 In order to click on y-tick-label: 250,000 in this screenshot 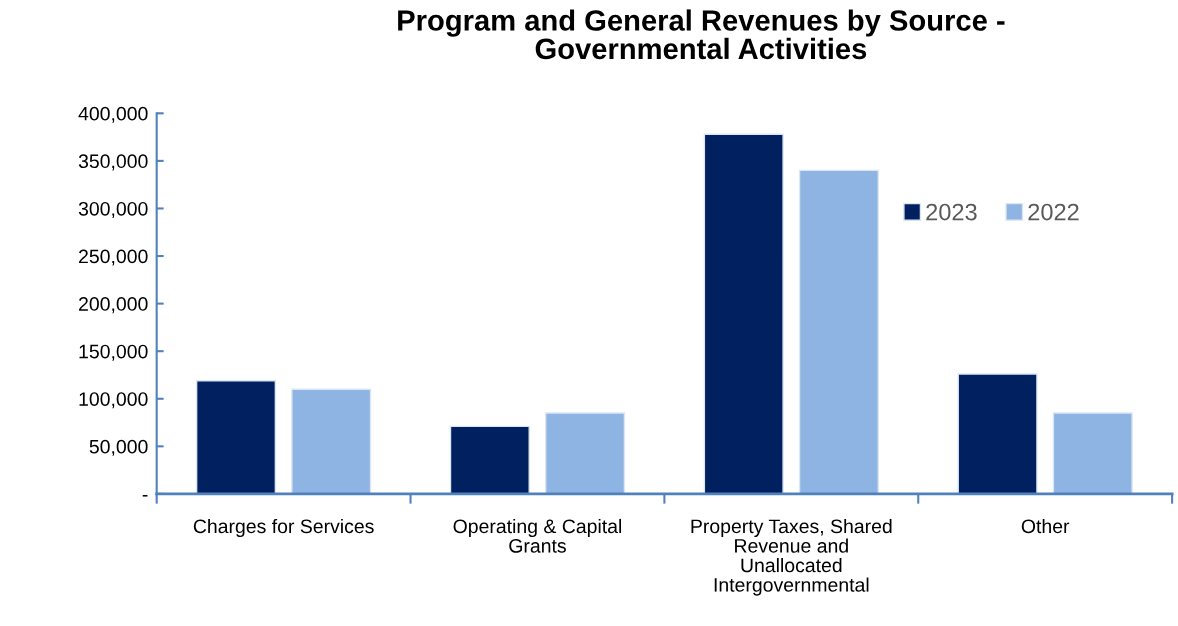, I will do `click(113, 257)`.